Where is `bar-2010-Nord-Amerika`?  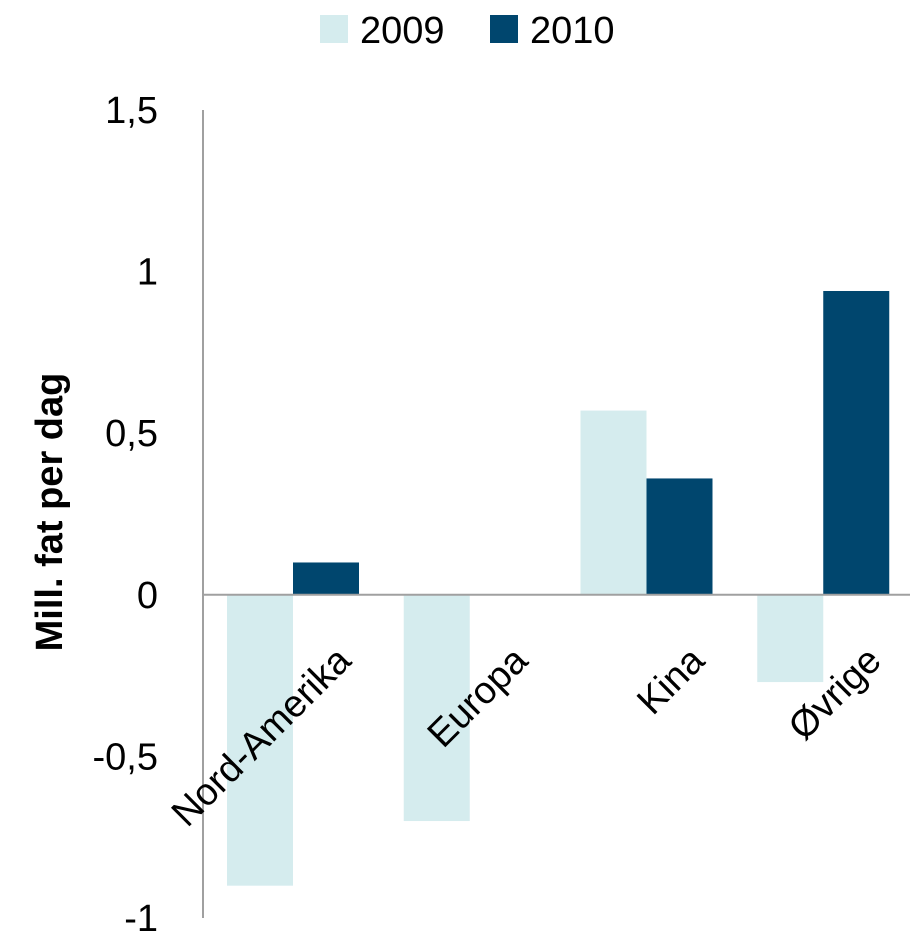
bar-2010-Nord-Amerika is located at coordinates (326, 578).